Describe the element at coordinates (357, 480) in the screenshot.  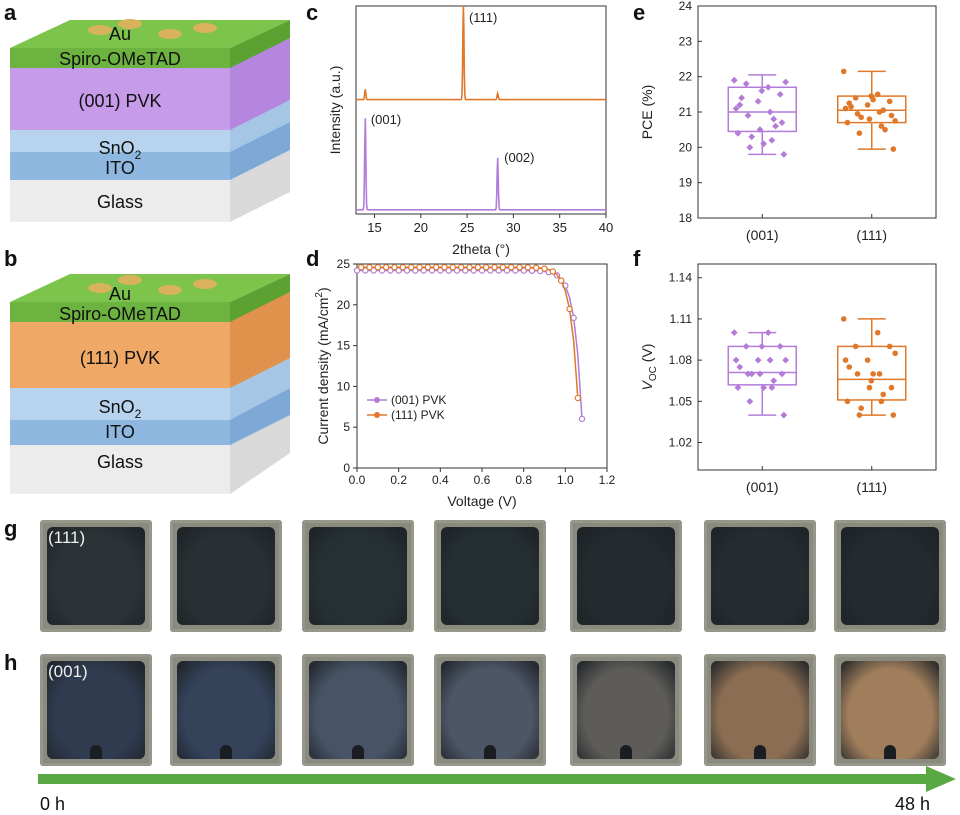
I see `x-tick-label: 0.0` at that location.